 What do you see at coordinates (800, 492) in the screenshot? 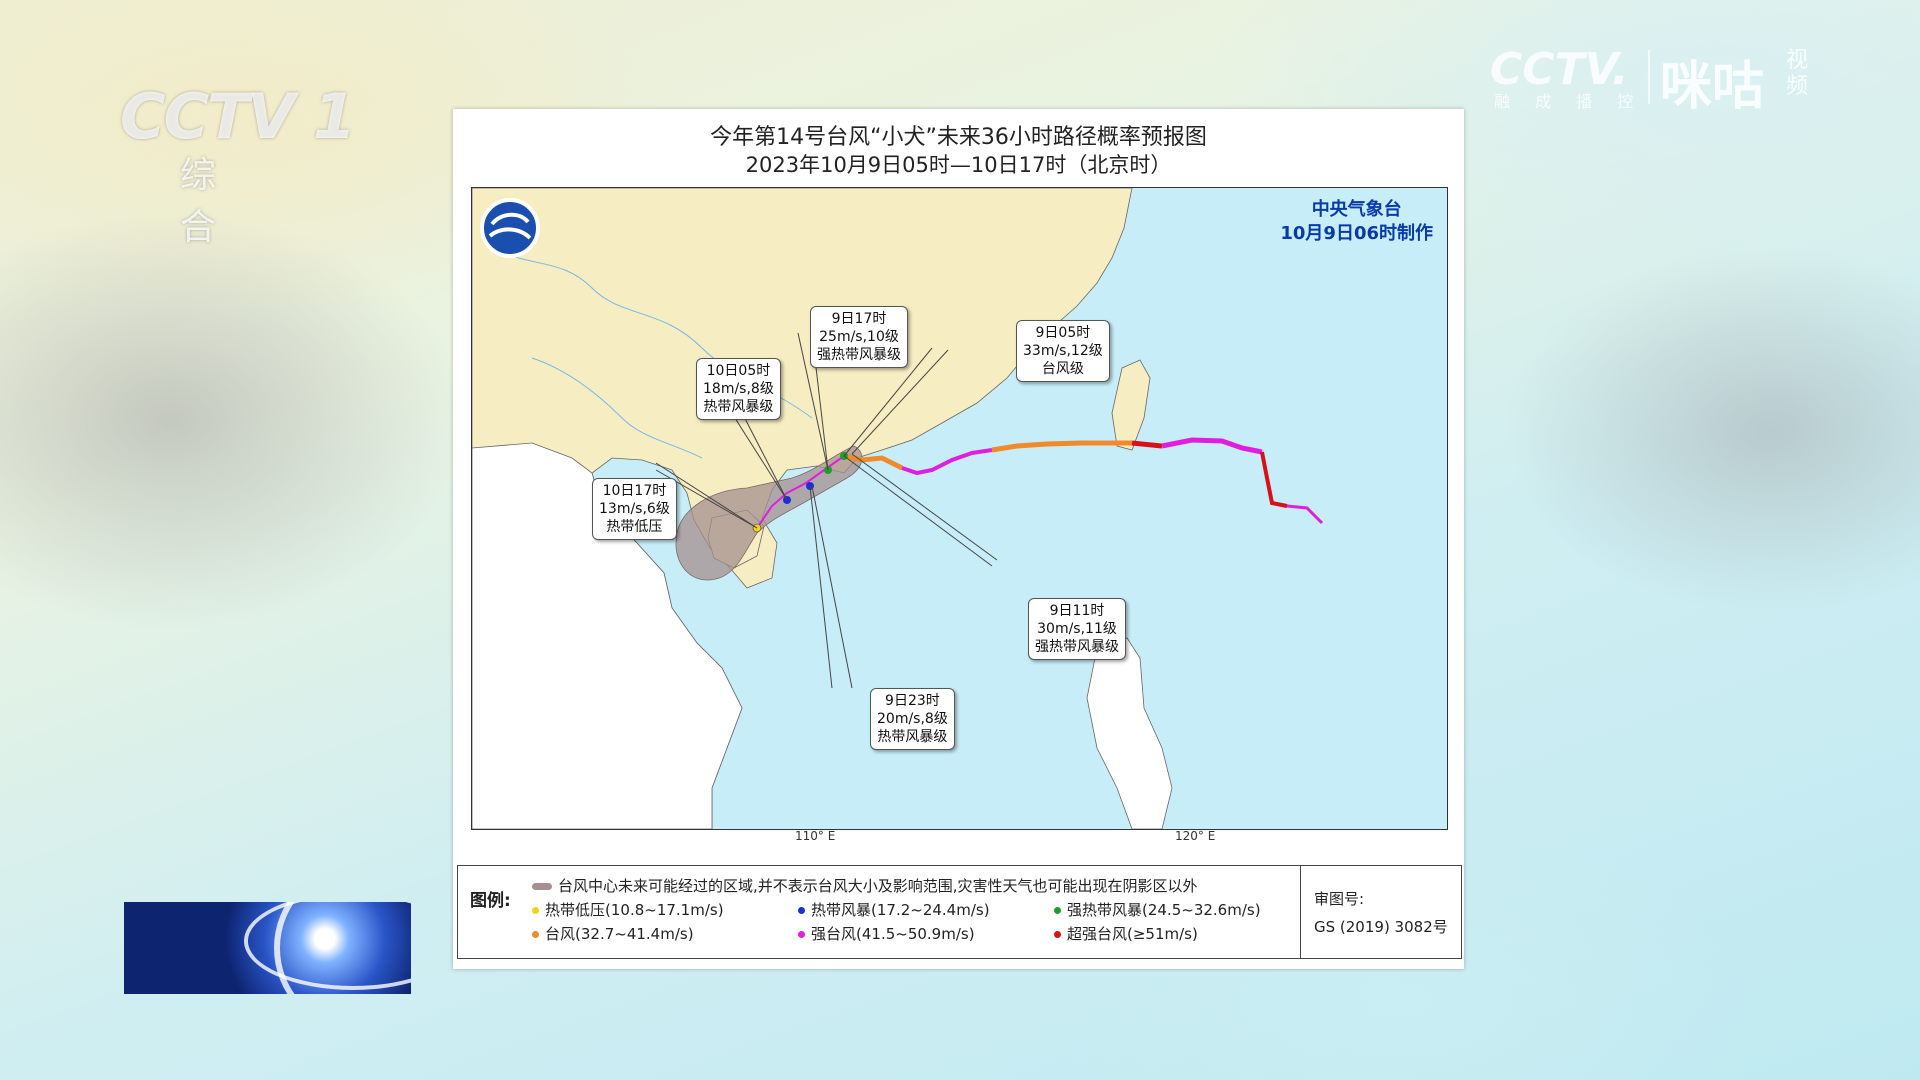
I see `forecast-track` at bounding box center [800, 492].